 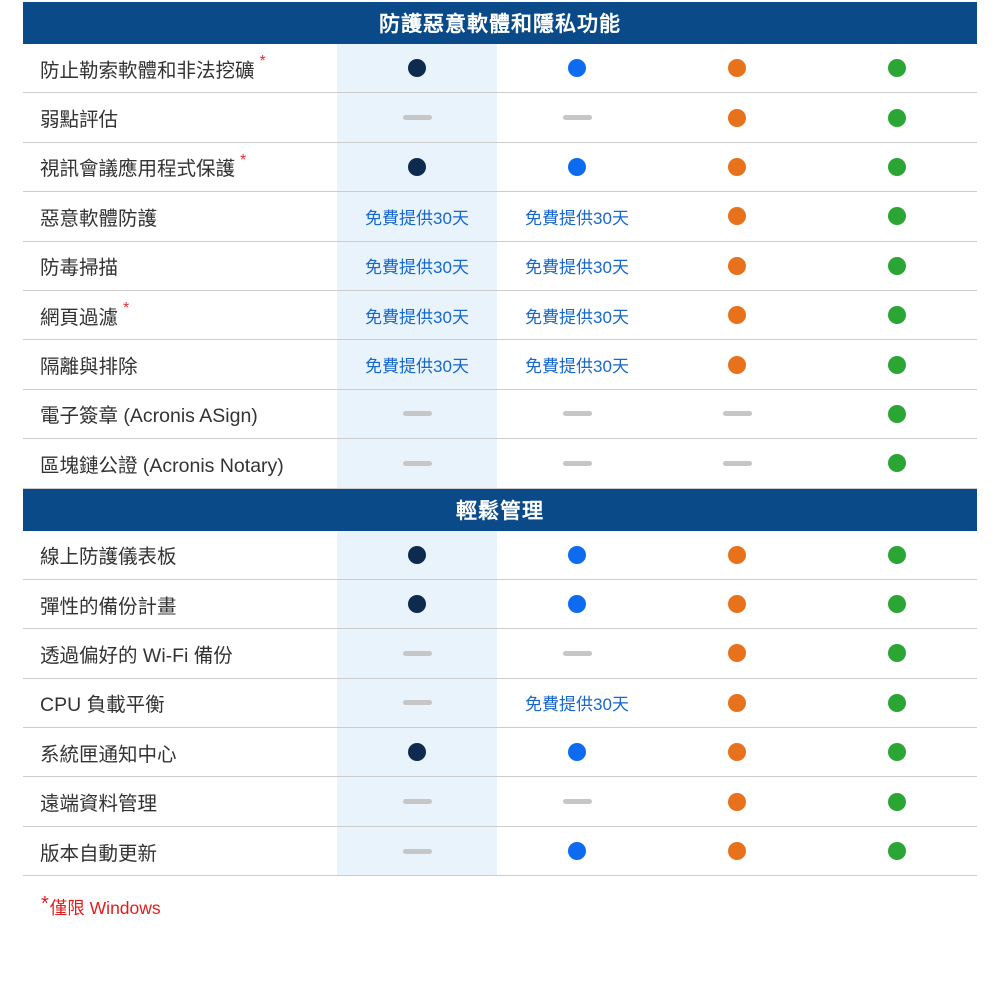 What do you see at coordinates (89, 367) in the screenshot?
I see `feature-label: 隔離與排除` at bounding box center [89, 367].